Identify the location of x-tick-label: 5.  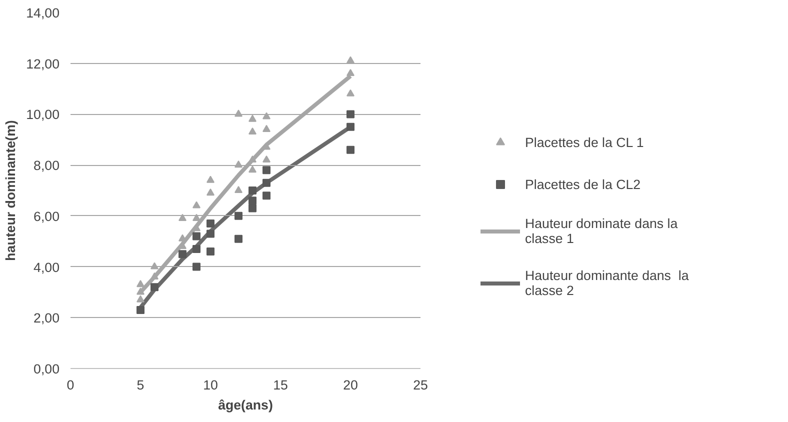
(140, 385).